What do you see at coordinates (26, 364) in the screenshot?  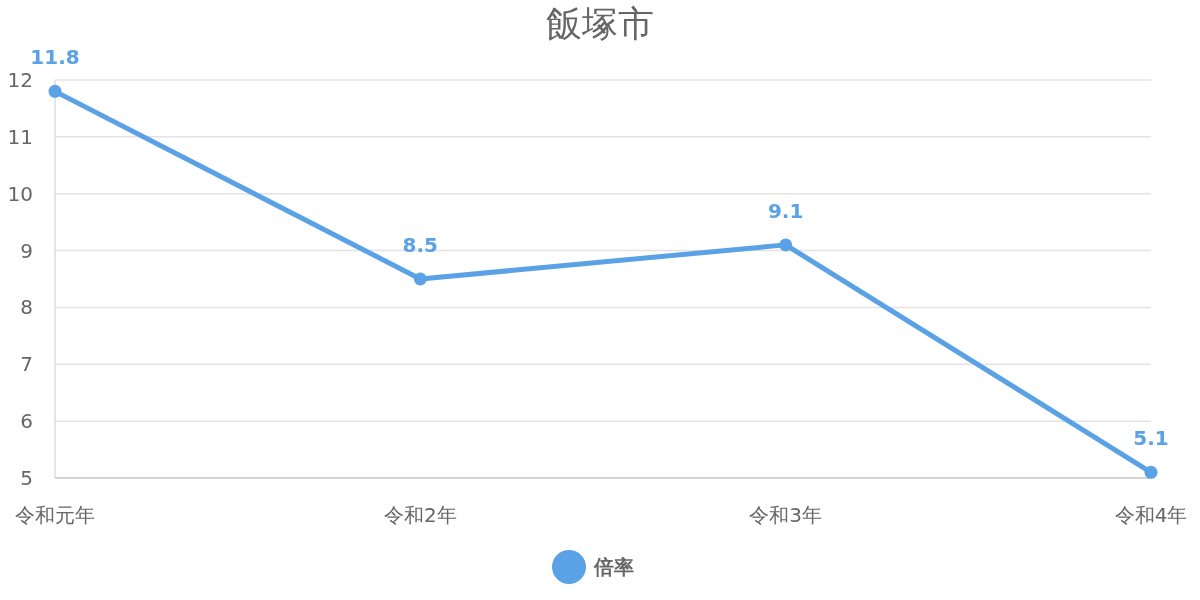 I see `y-tick-label: 7` at bounding box center [26, 364].